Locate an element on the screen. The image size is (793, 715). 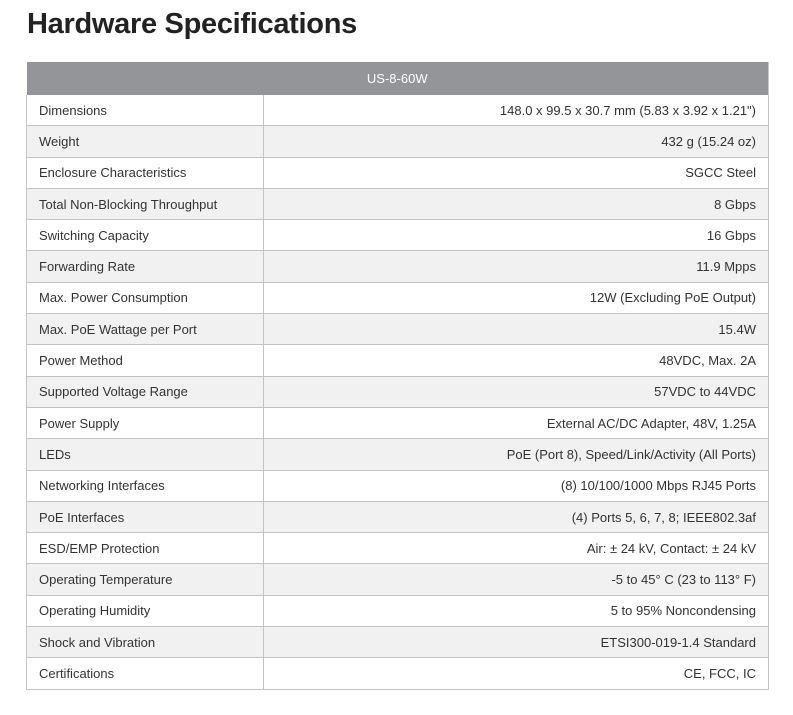
spec-label: Max. Power Consumption is located at coordinates (145, 298).